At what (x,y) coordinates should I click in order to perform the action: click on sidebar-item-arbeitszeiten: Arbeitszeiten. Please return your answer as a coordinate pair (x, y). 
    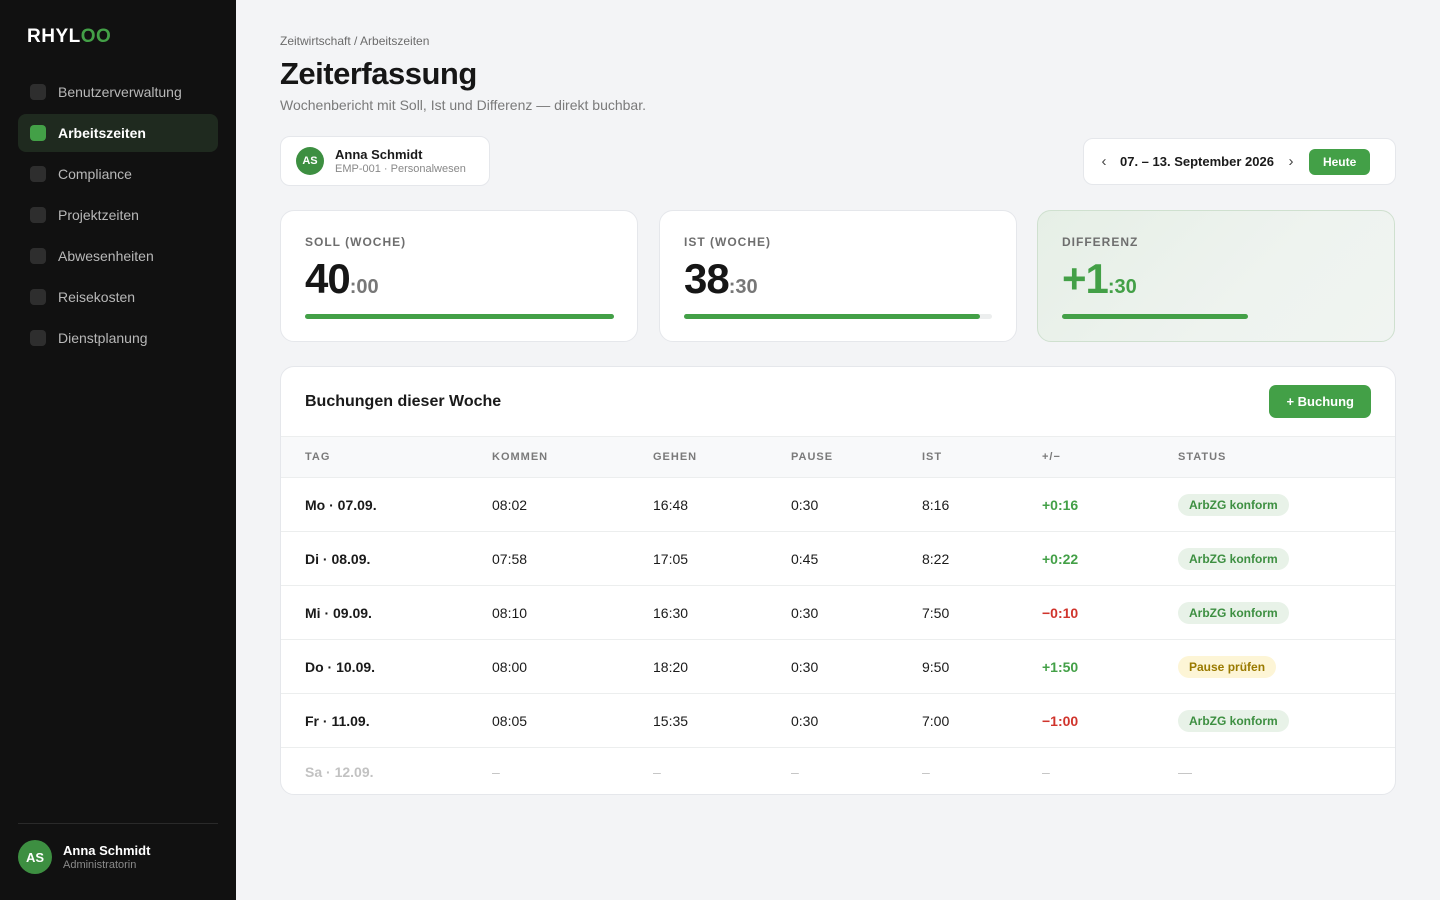
    Looking at the image, I should click on (118, 133).